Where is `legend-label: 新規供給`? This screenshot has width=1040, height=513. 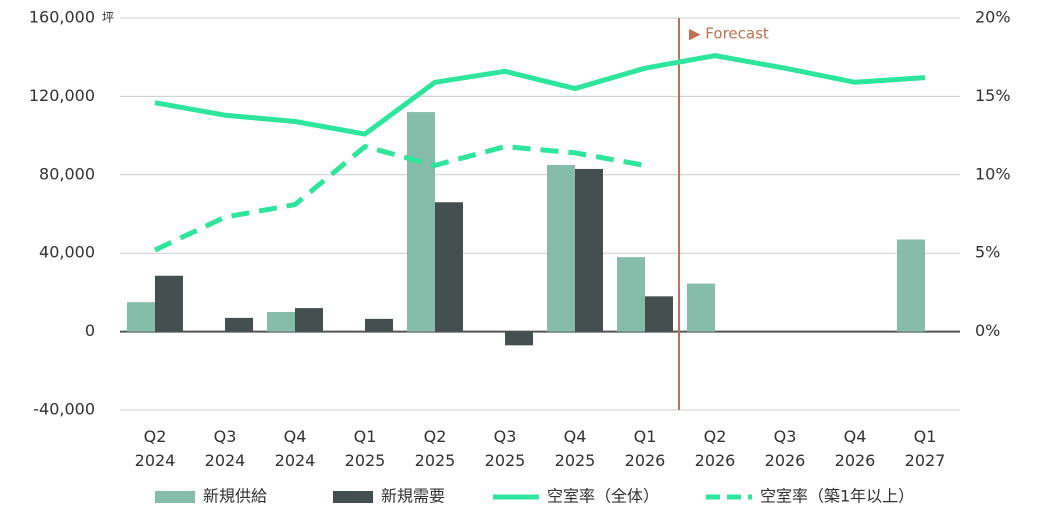
legend-label: 新規供給 is located at coordinates (235, 496).